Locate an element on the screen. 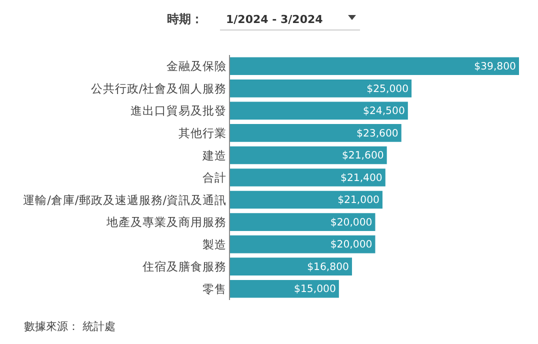 The image size is (538, 344). data-label: $21,600 is located at coordinates (363, 156).